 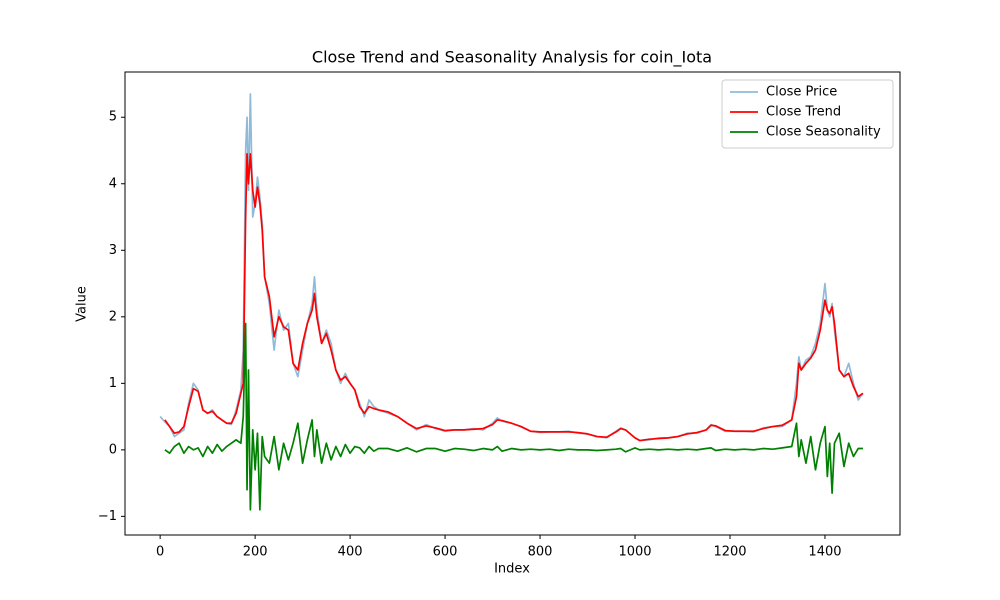 What do you see at coordinates (255, 552) in the screenshot?
I see `x-tick-label: 200` at bounding box center [255, 552].